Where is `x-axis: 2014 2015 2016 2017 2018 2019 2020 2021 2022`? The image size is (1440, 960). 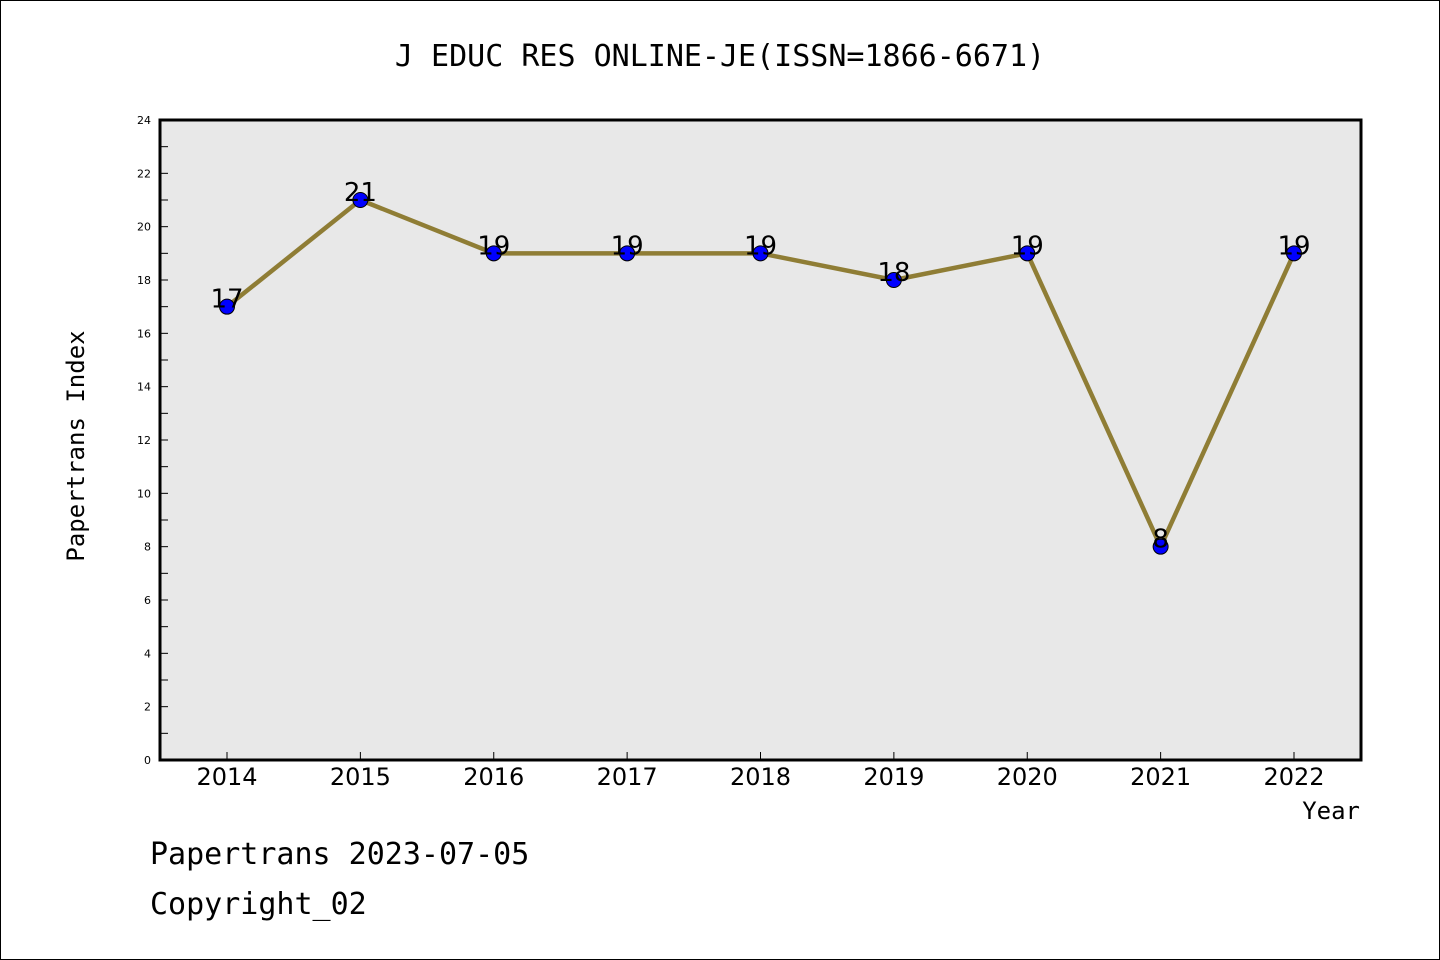 x-axis: 2014 2015 2016 2017 2018 2019 2020 2021 2022 is located at coordinates (760, 771).